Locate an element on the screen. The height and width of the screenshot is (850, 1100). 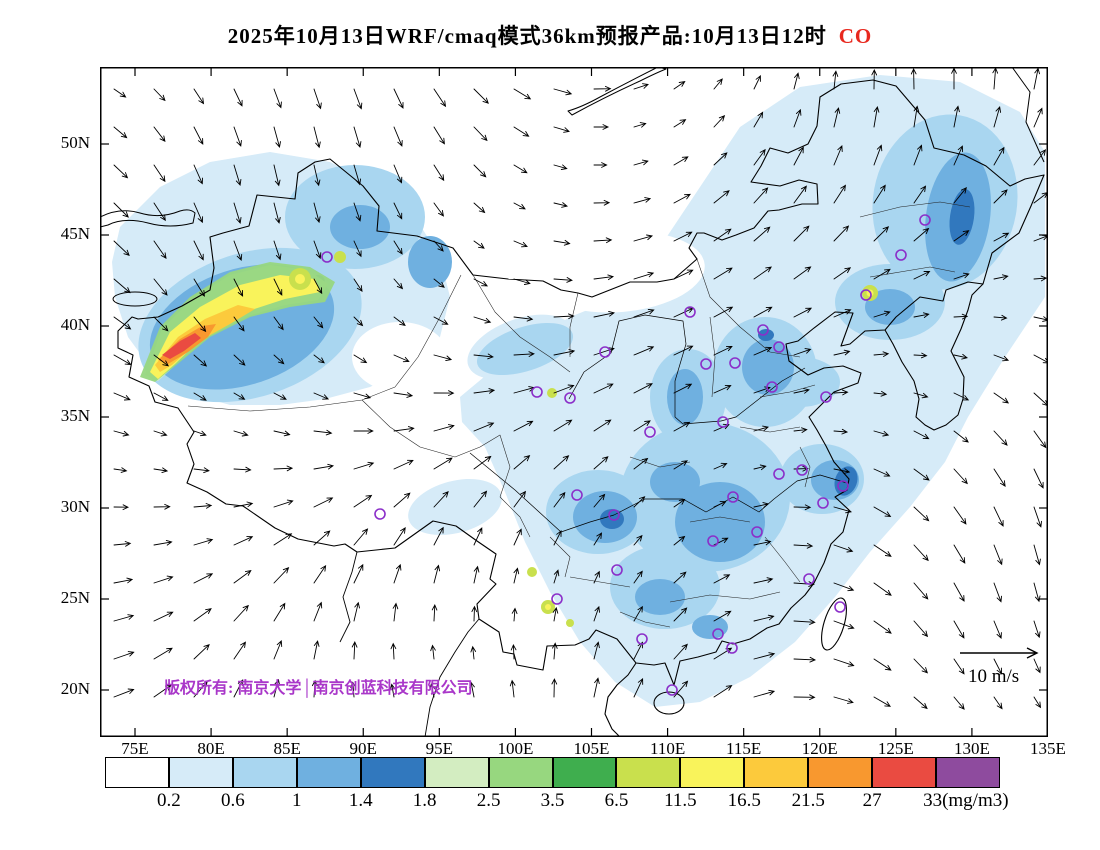
korea-coastline is located at coordinates (934, 357).